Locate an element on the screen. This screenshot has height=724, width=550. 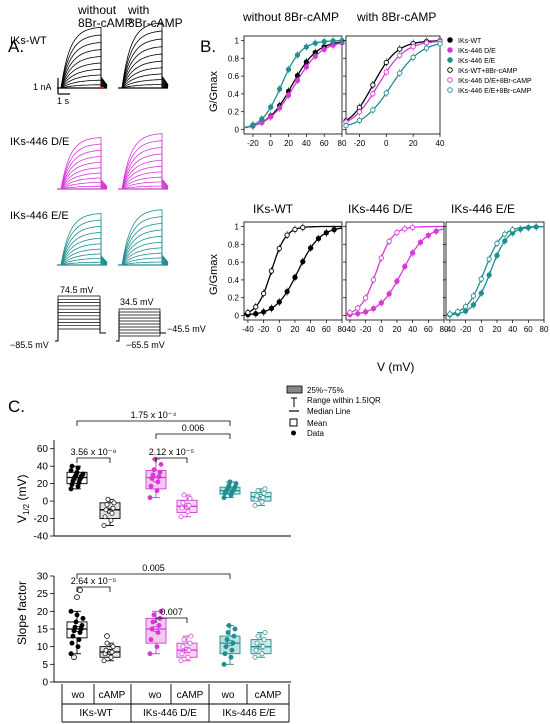
table-cat-3: cAMP is located at coordinates (190, 695).